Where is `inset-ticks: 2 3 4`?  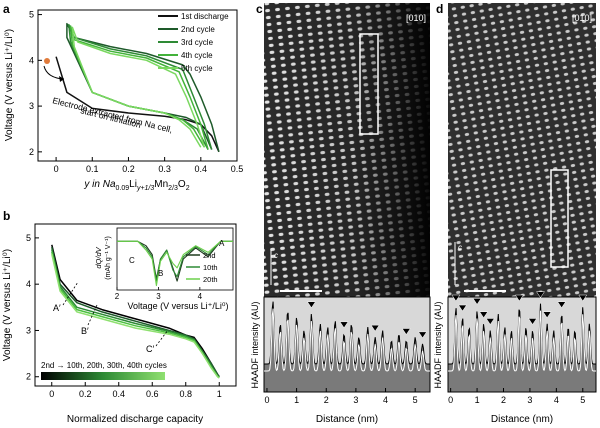 inset-ticks: 2 3 4 is located at coordinates (159, 294).